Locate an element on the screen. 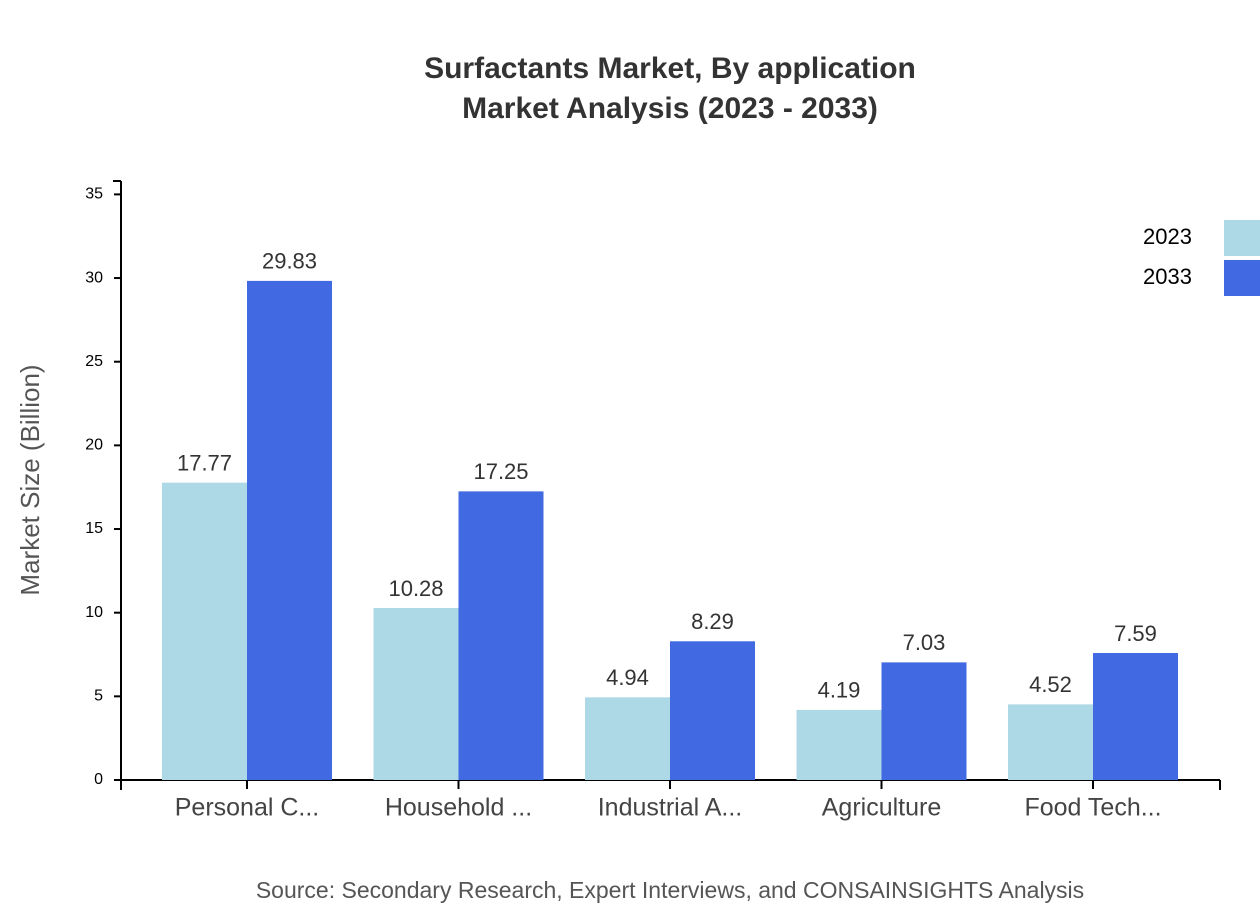 The height and width of the screenshot is (920, 1260). value-label: 17.25 is located at coordinates (500, 471).